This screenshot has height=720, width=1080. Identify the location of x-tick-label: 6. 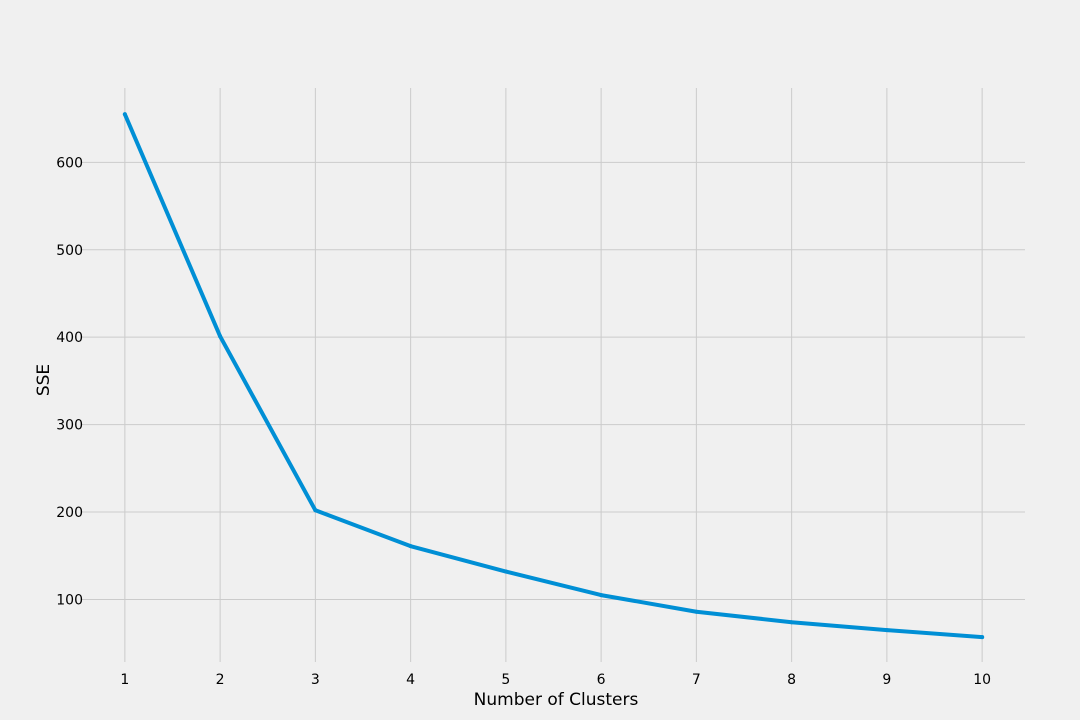
(601, 680).